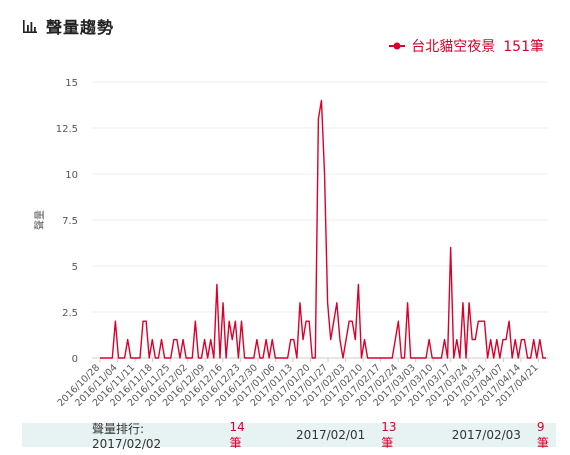 The width and height of the screenshot is (570, 455). I want to click on y-tick-label: 0, so click(75, 359).